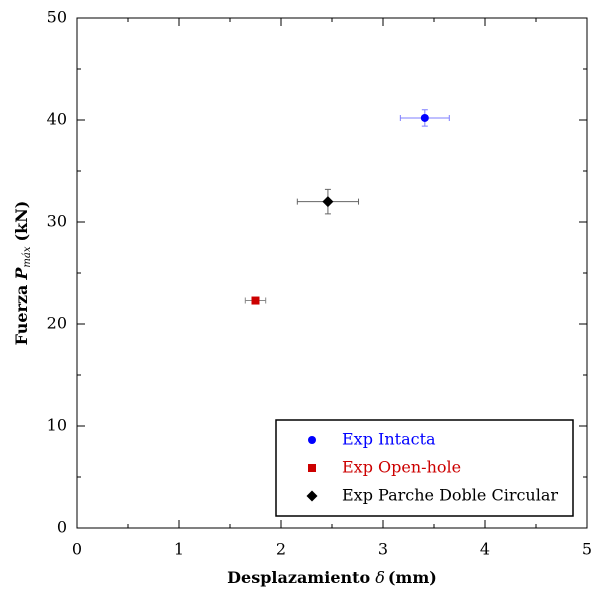 This screenshot has height=600, width=600. Describe the element at coordinates (298, 577) in the screenshot. I see `x-label-text: Desplazamiento` at that location.